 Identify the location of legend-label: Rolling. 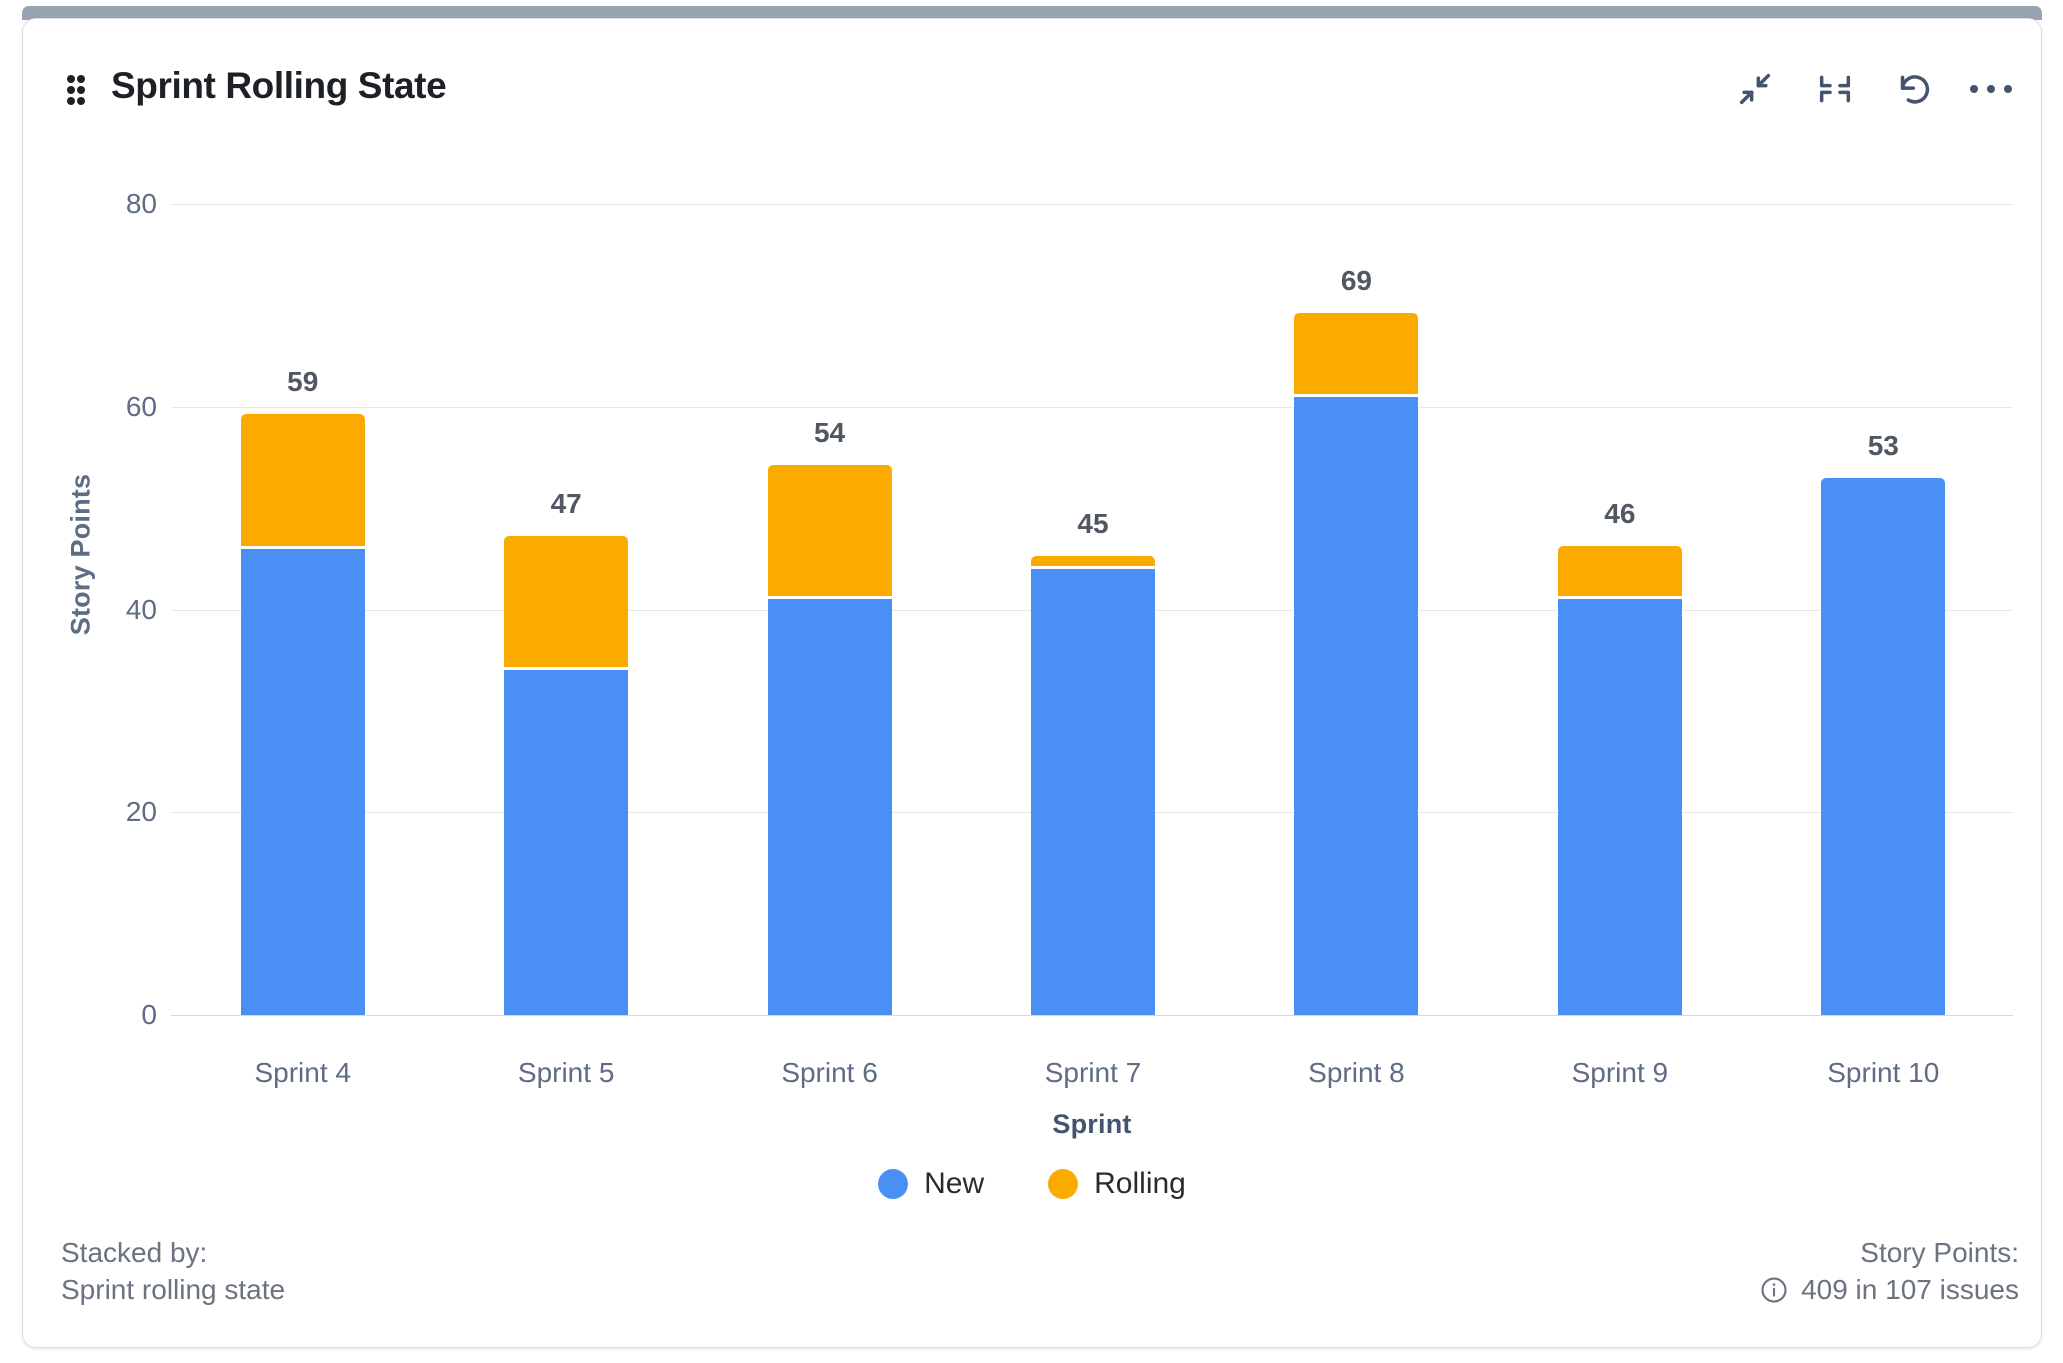
(1140, 1183).